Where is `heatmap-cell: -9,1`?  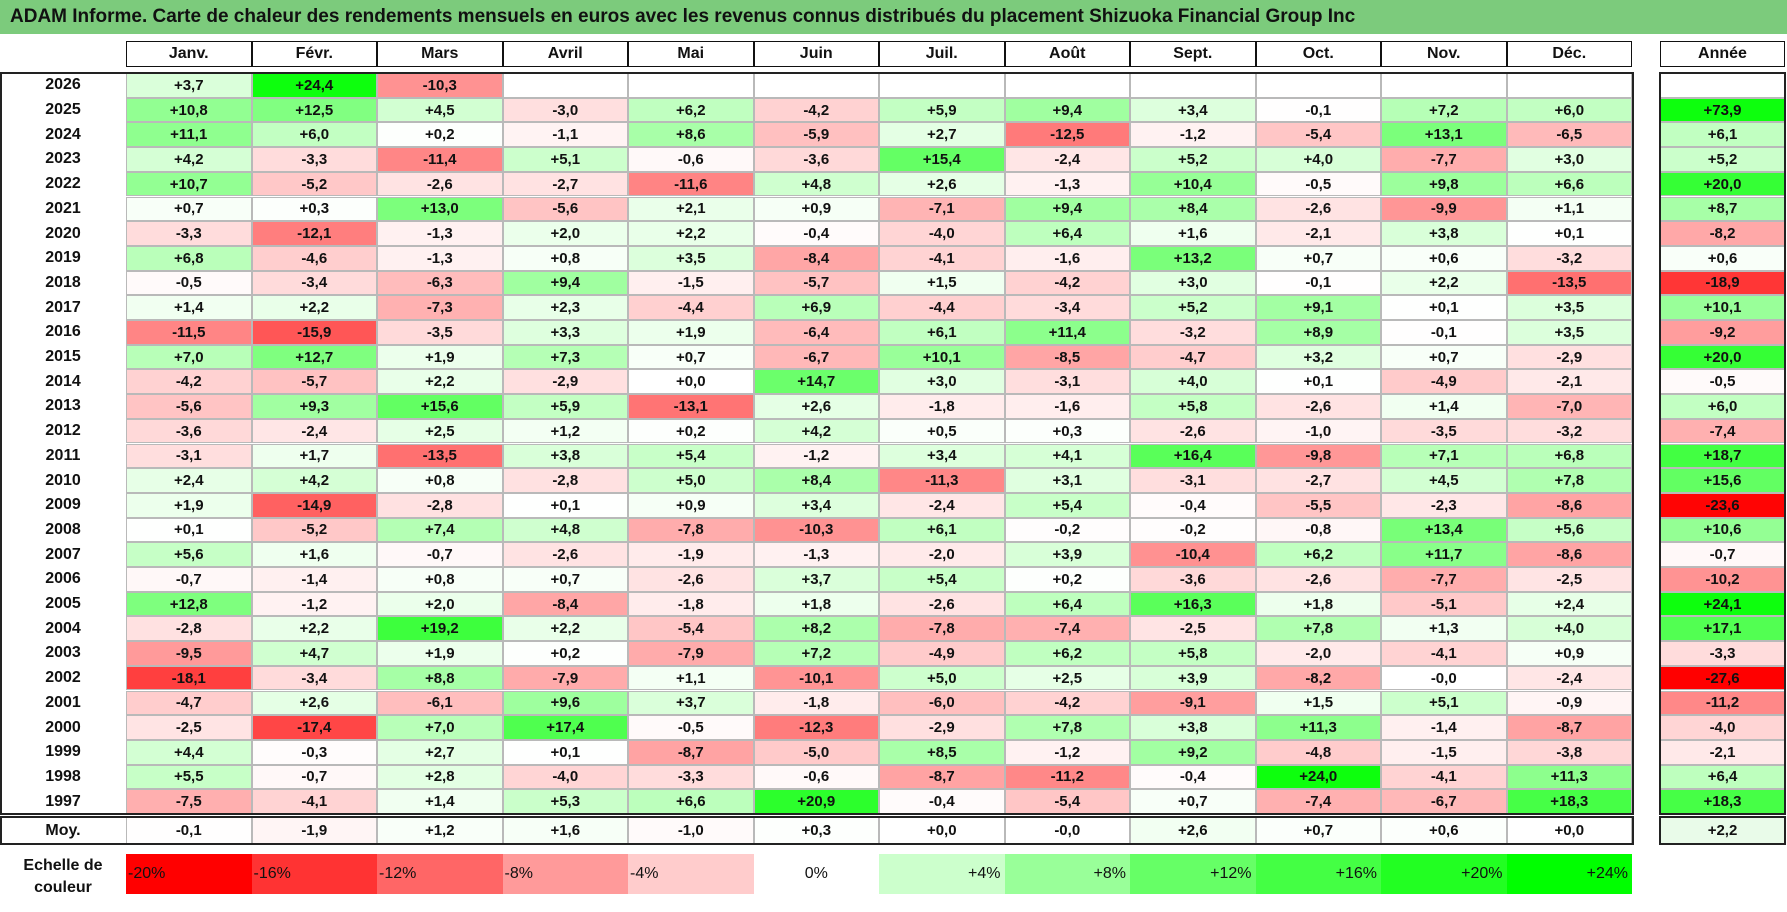 heatmap-cell: -9,1 is located at coordinates (1193, 703).